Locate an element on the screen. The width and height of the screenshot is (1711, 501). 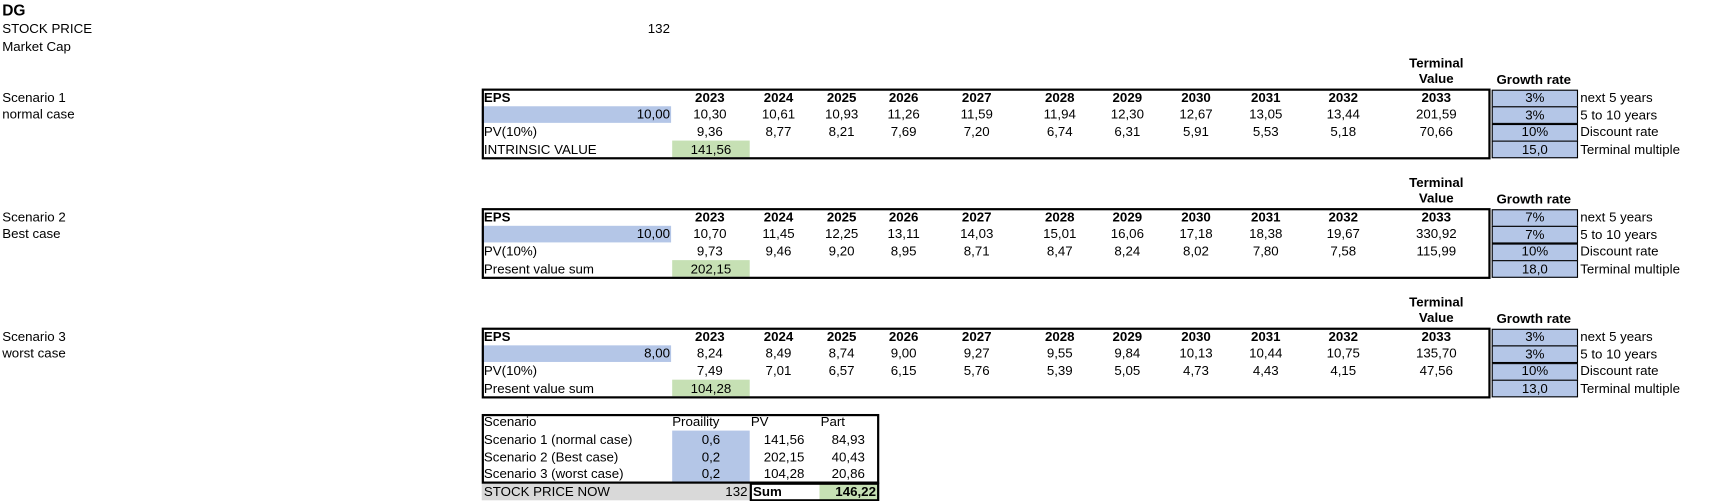
eps-value: 8,74 is located at coordinates (841, 353).